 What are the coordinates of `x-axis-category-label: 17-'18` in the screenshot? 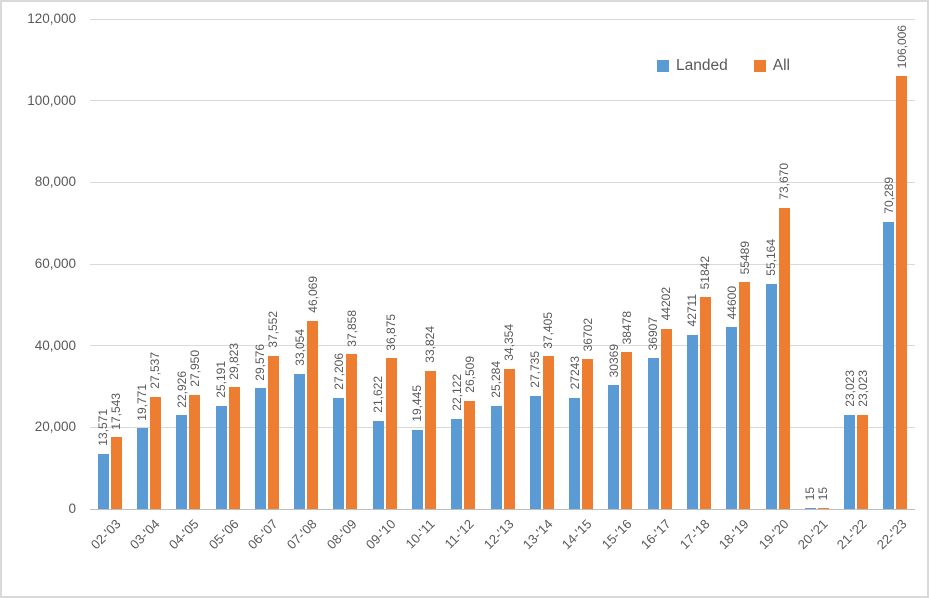 It's located at (694, 534).